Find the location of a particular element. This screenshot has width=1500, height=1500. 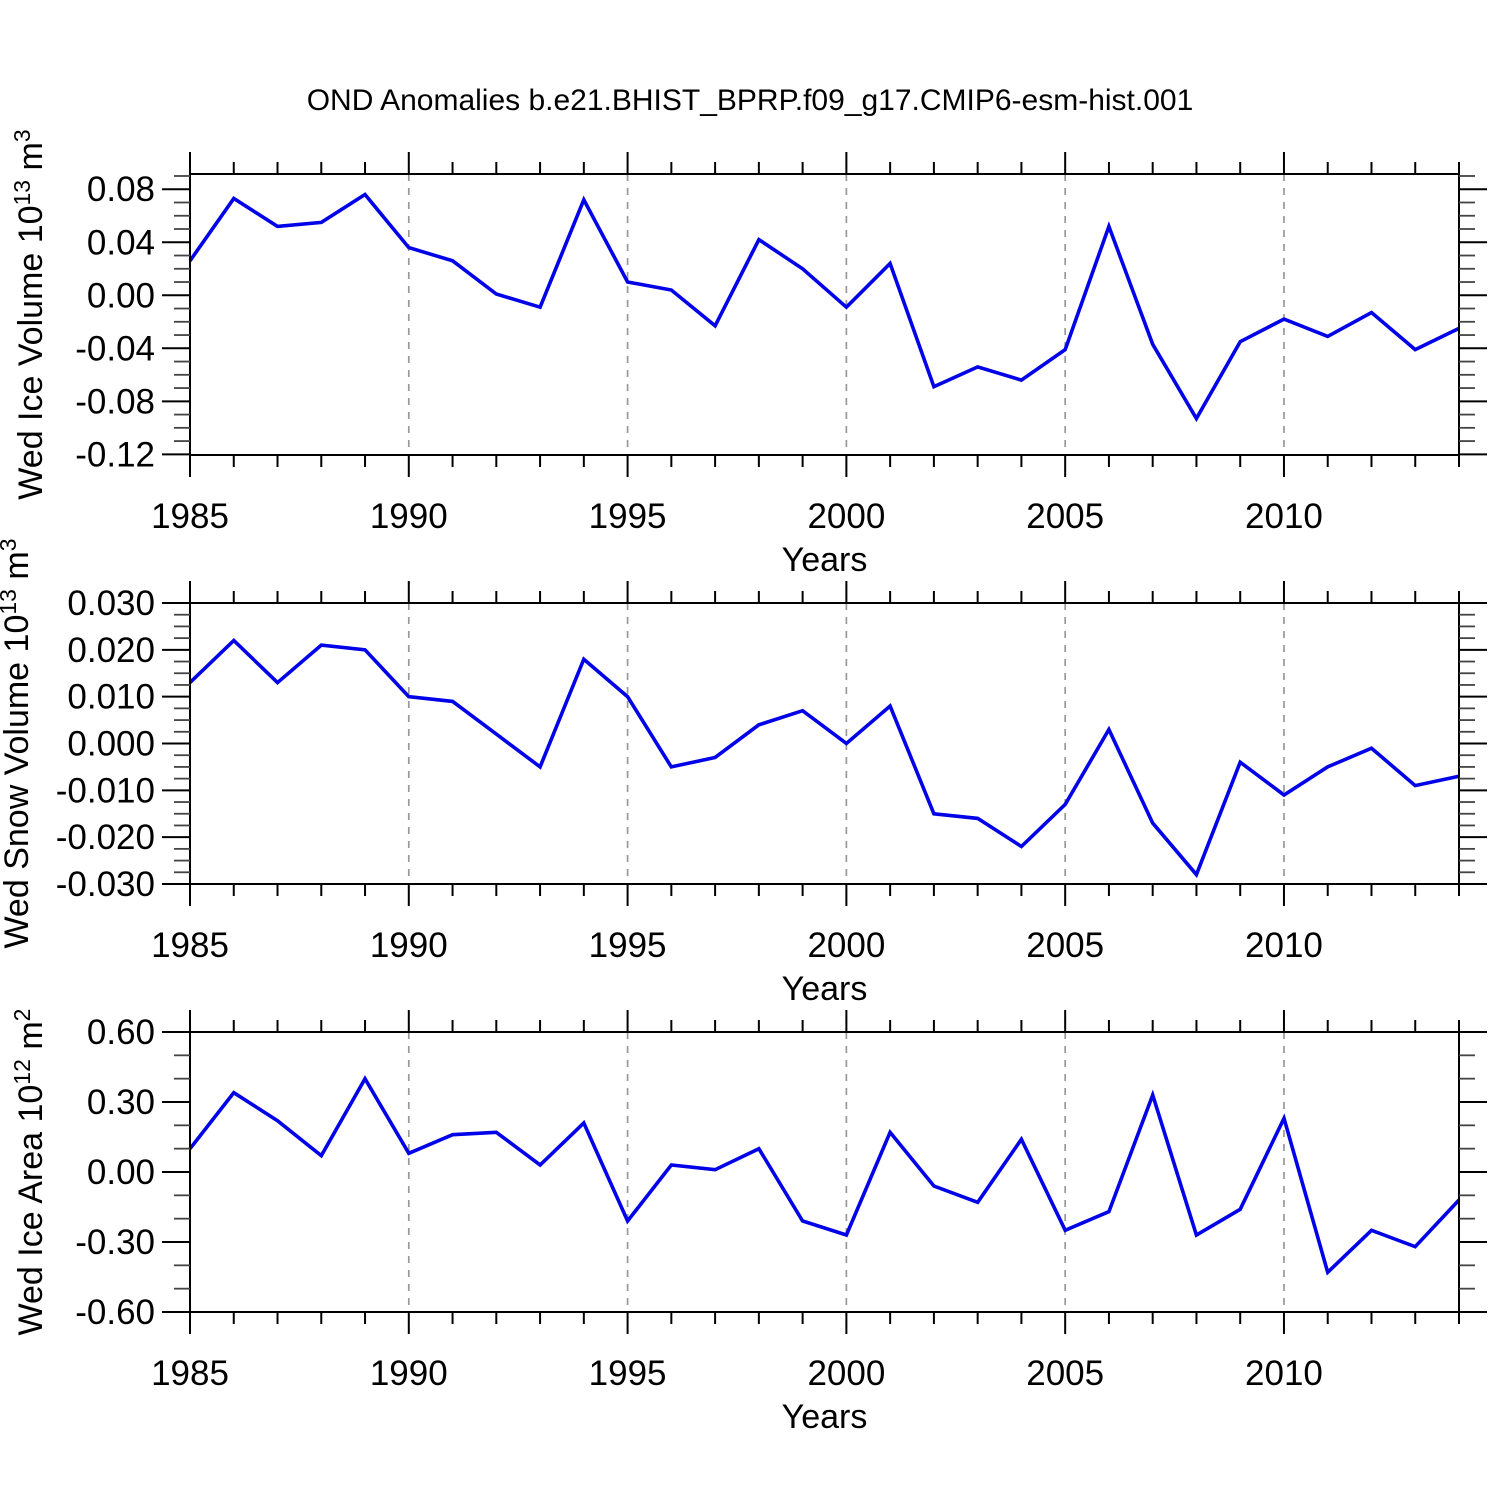

y-tick-label: -0.08 is located at coordinates (115, 401).